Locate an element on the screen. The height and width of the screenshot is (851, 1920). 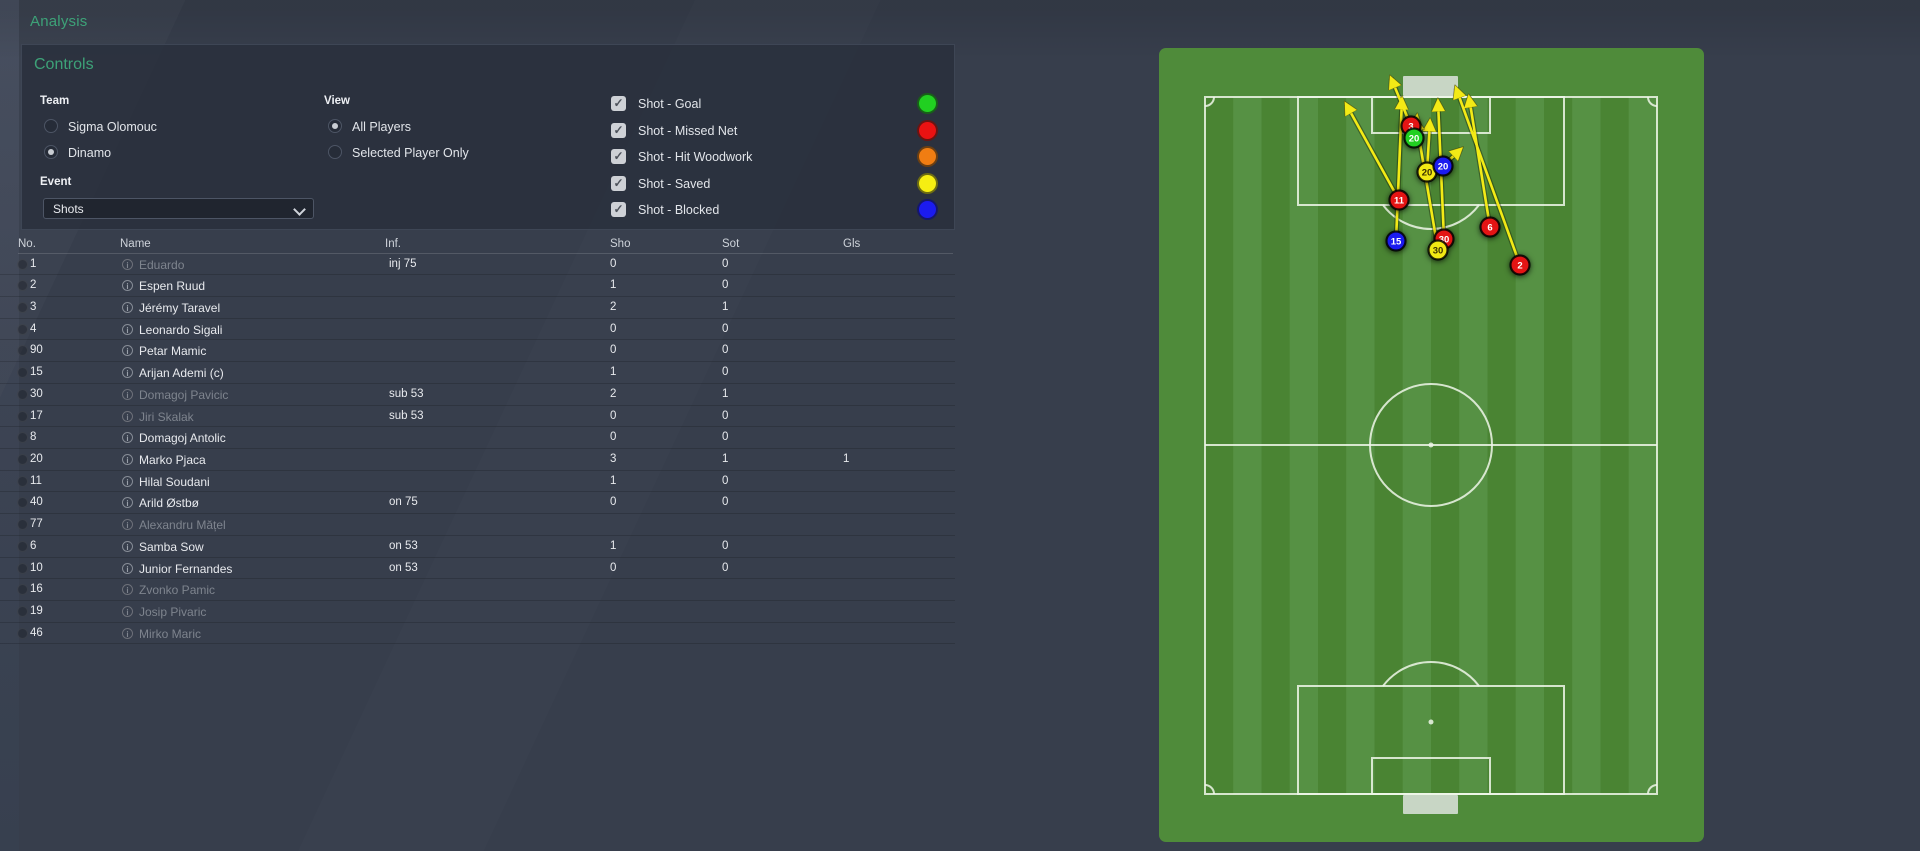
player-number: 2 is located at coordinates (33, 285).